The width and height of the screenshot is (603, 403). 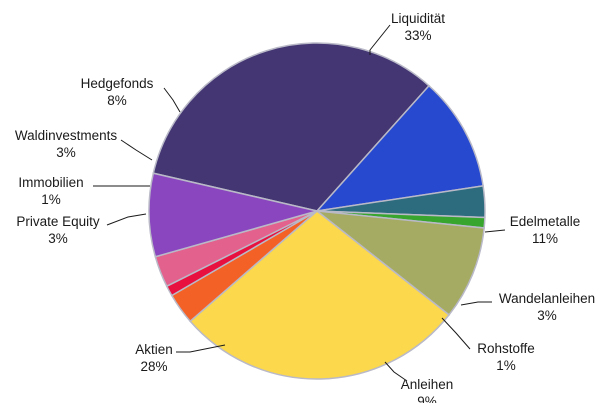 What do you see at coordinates (506, 348) in the screenshot?
I see `slice-label: Rohstoffe` at bounding box center [506, 348].